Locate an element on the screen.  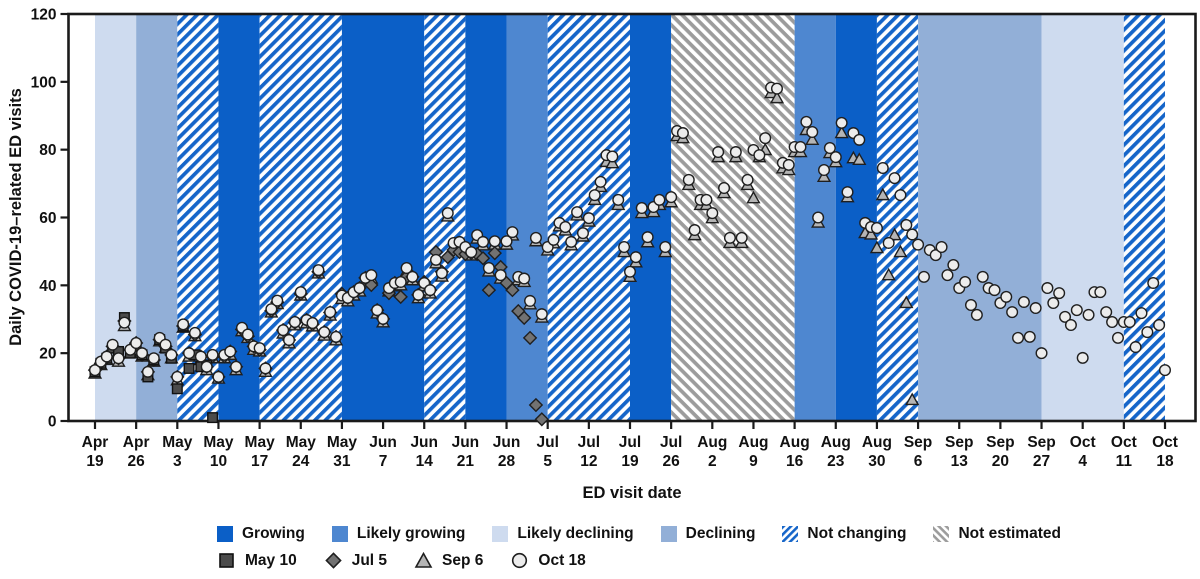
band-declining is located at coordinates (980, 217).